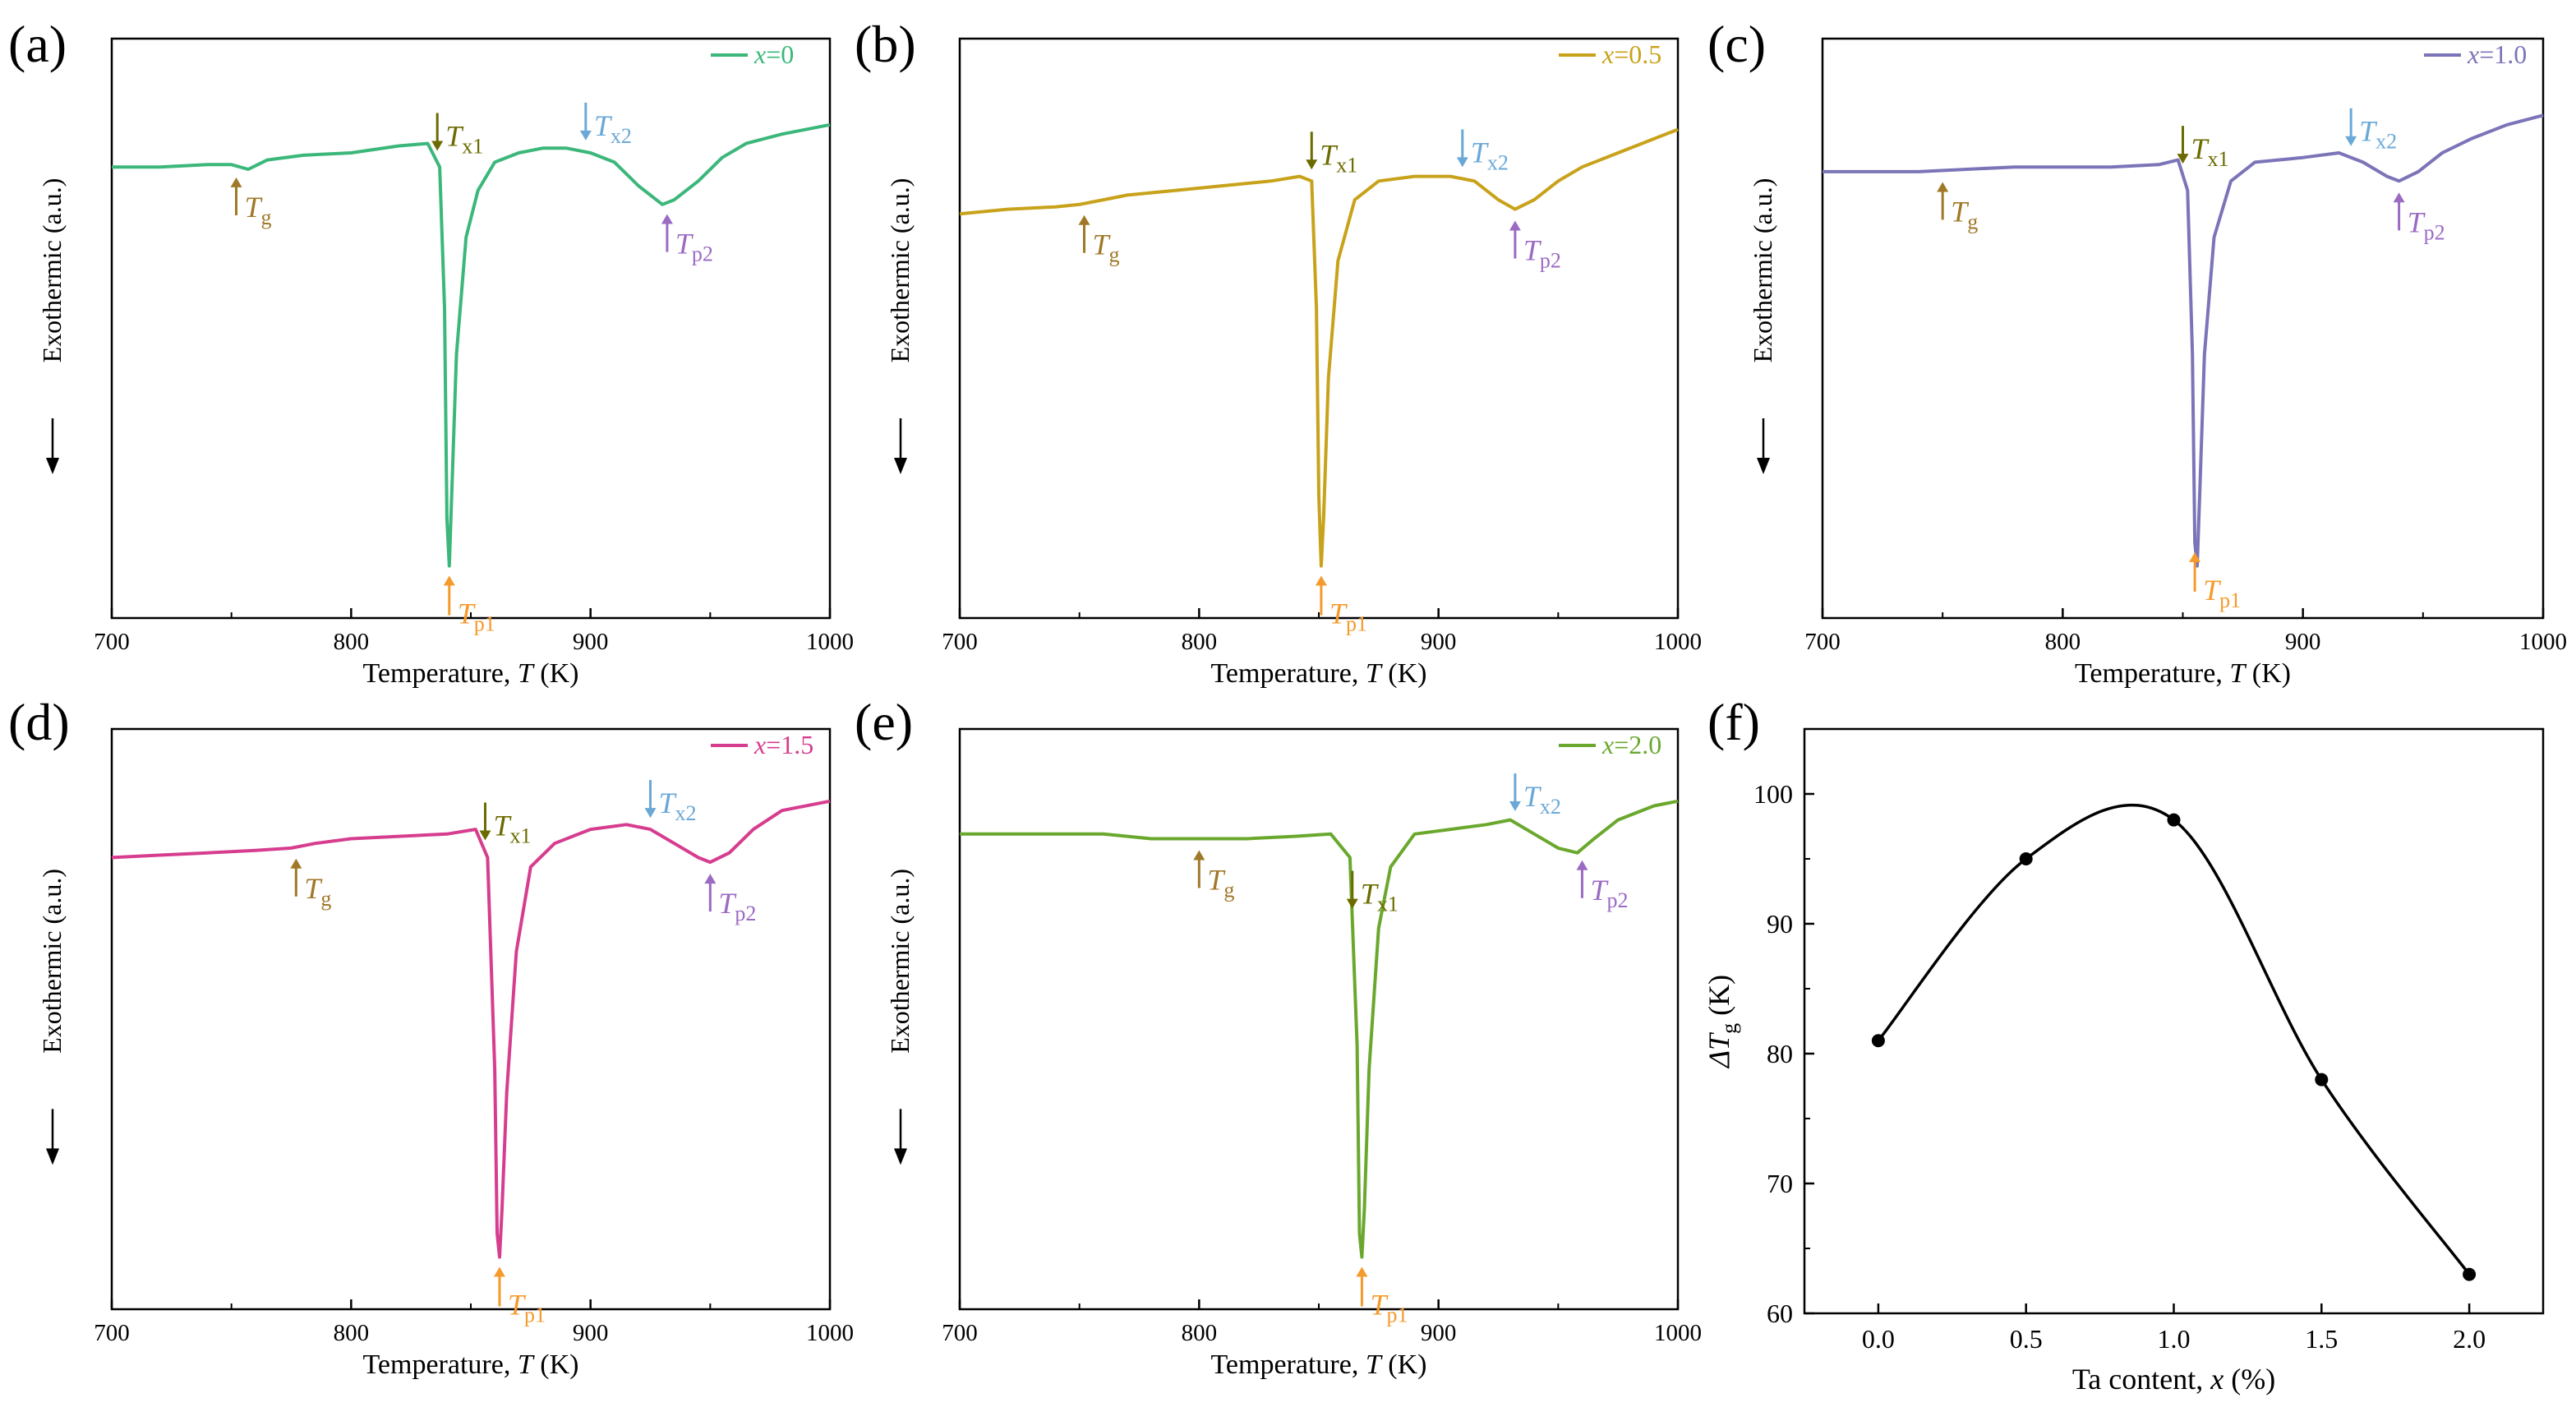 The width and height of the screenshot is (2576, 1421). What do you see at coordinates (773, 54) in the screenshot?
I see `legend-label: x=0` at bounding box center [773, 54].